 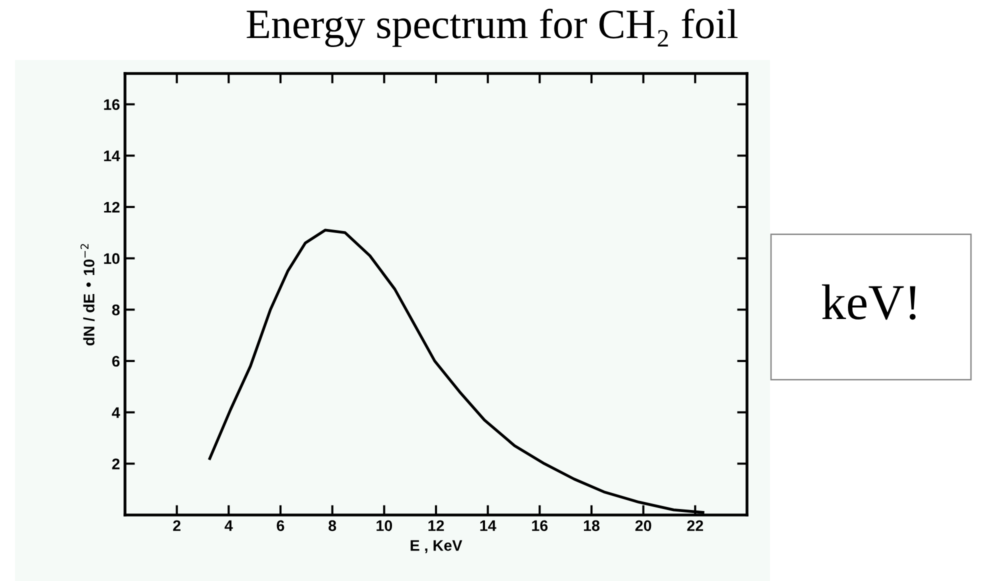 What do you see at coordinates (643, 526) in the screenshot?
I see `x-tick-label: 20` at bounding box center [643, 526].